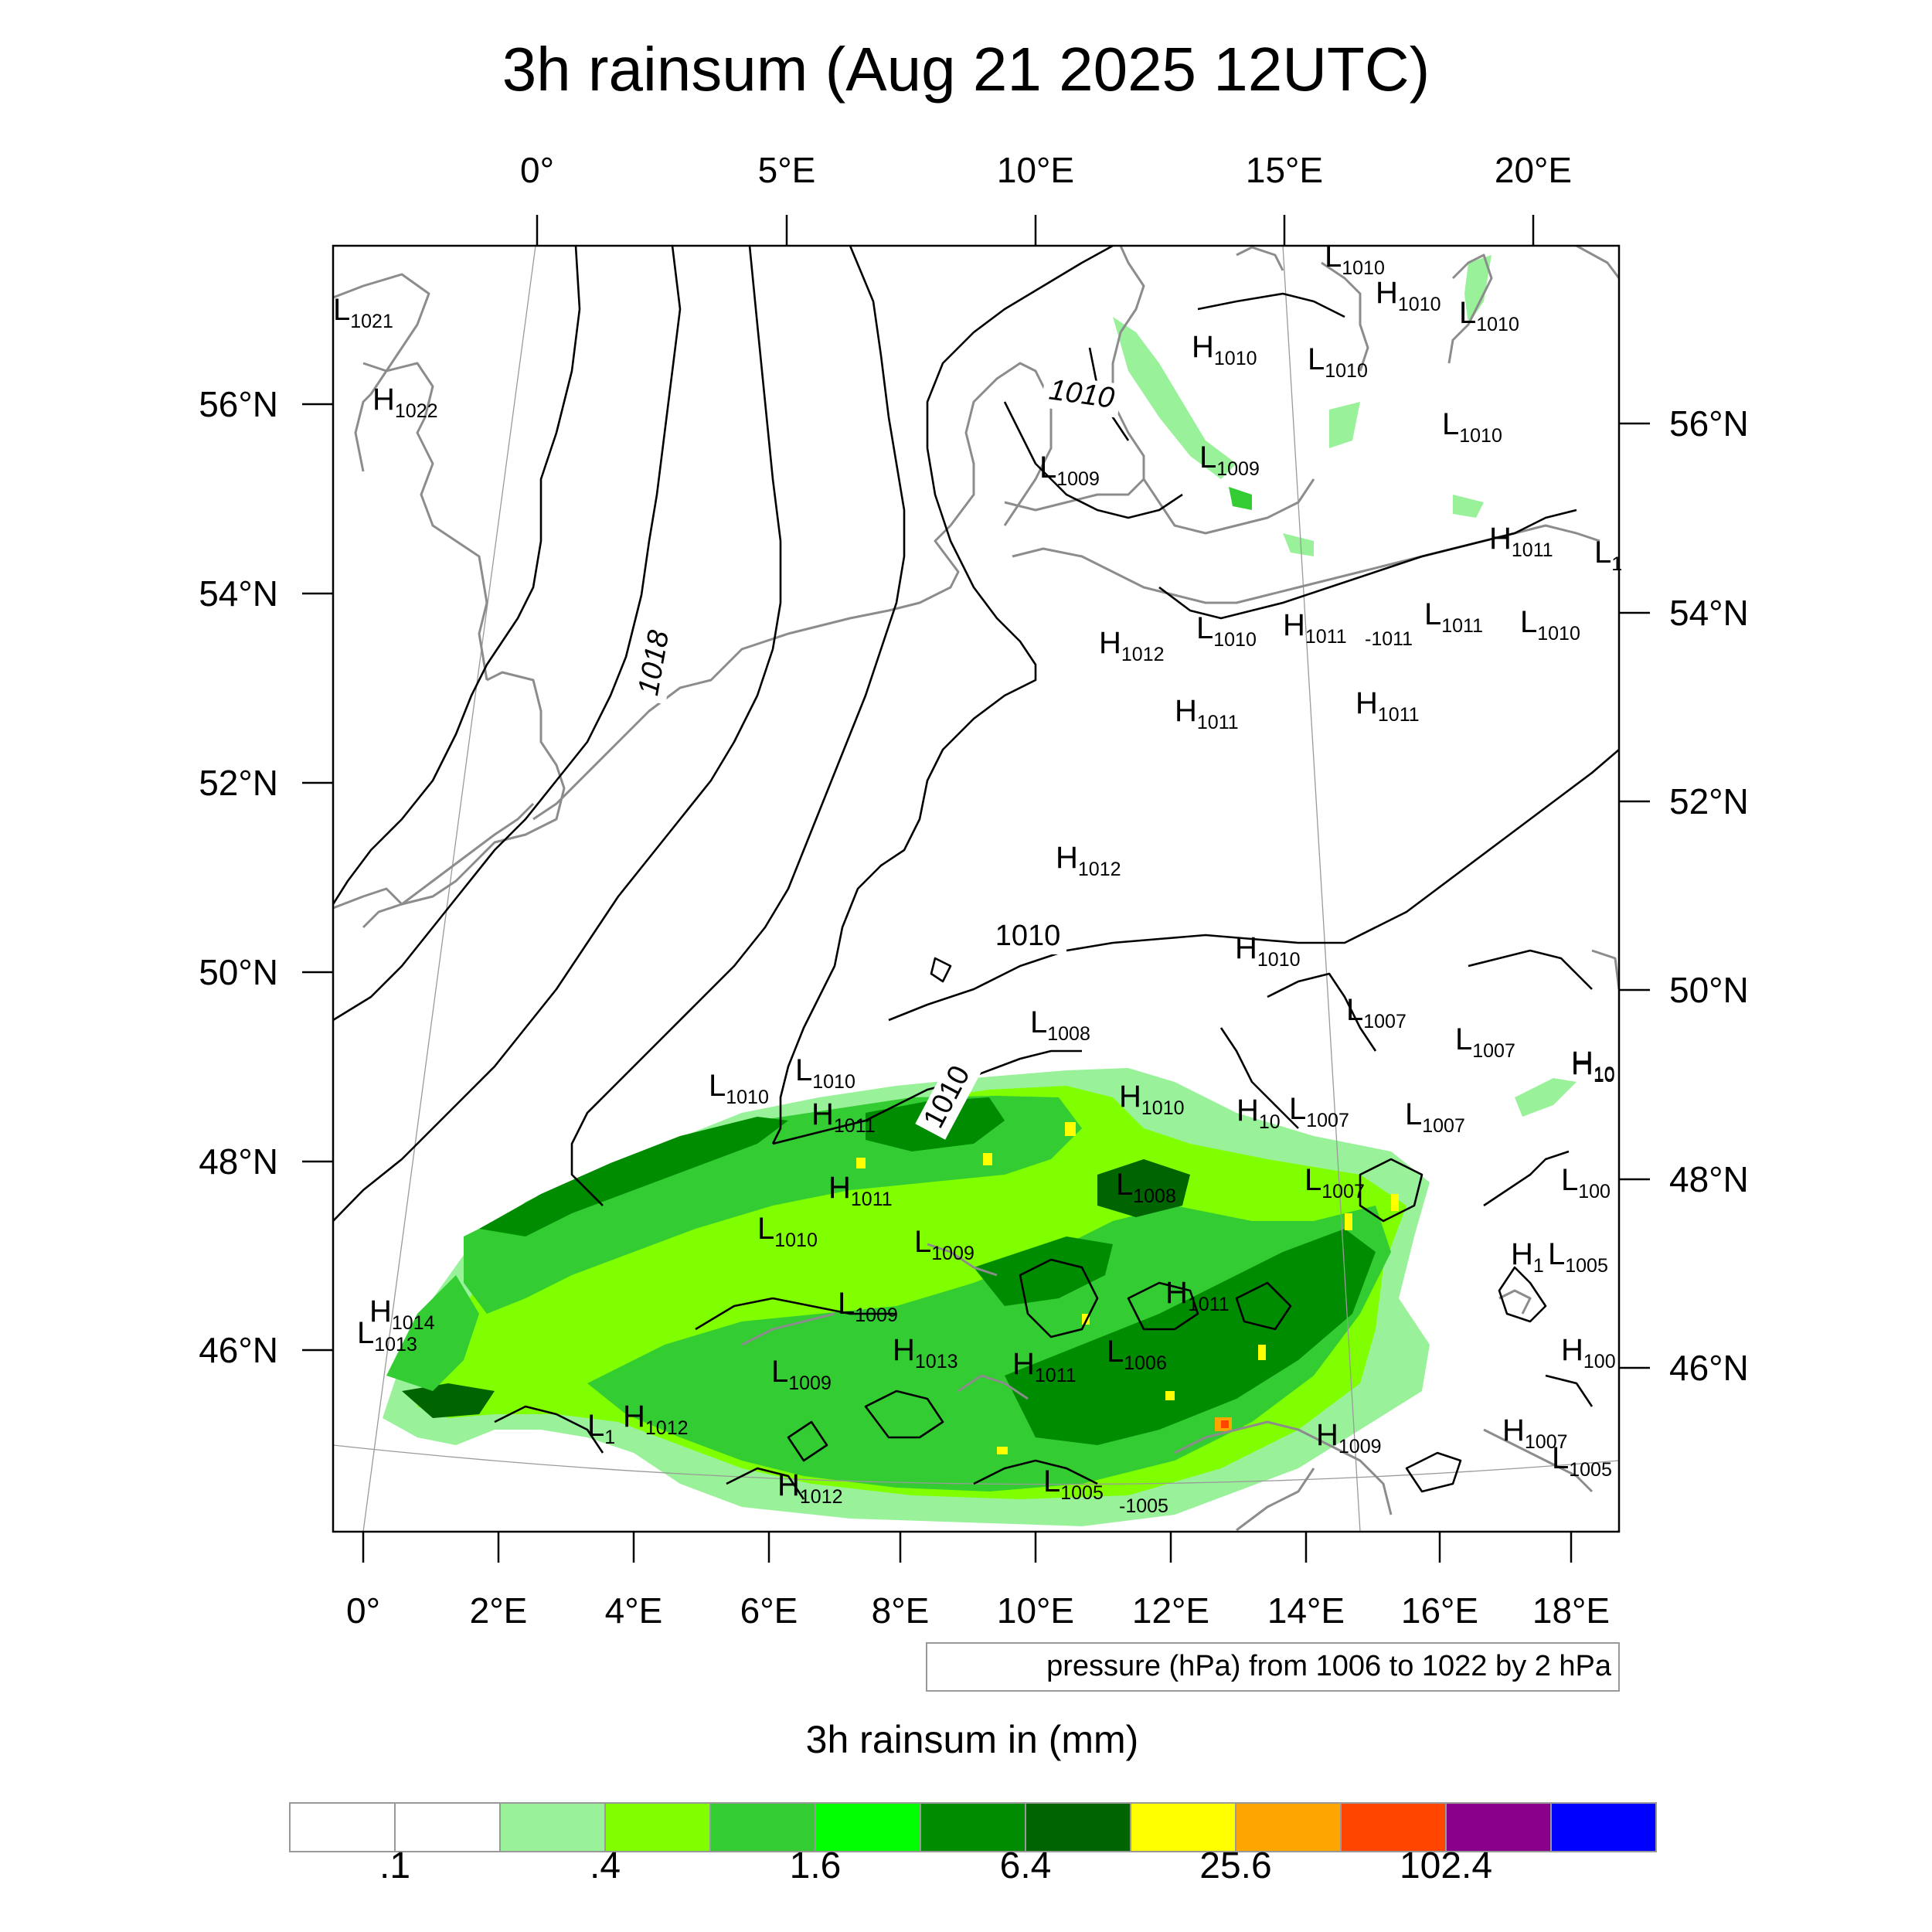  I want to click on pressure-center-label: L100, so click(1586, 1183).